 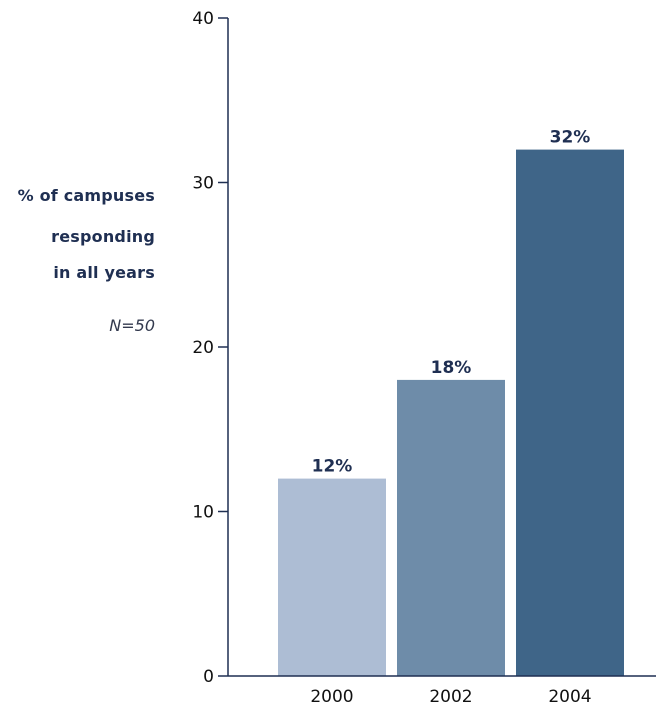 What do you see at coordinates (132, 325) in the screenshot?
I see `sample-size-note: N=50` at bounding box center [132, 325].